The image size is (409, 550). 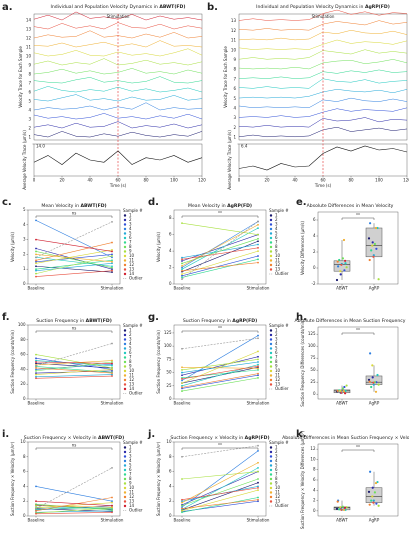 I want to click on sample-label: 7, so click(x=234, y=78).